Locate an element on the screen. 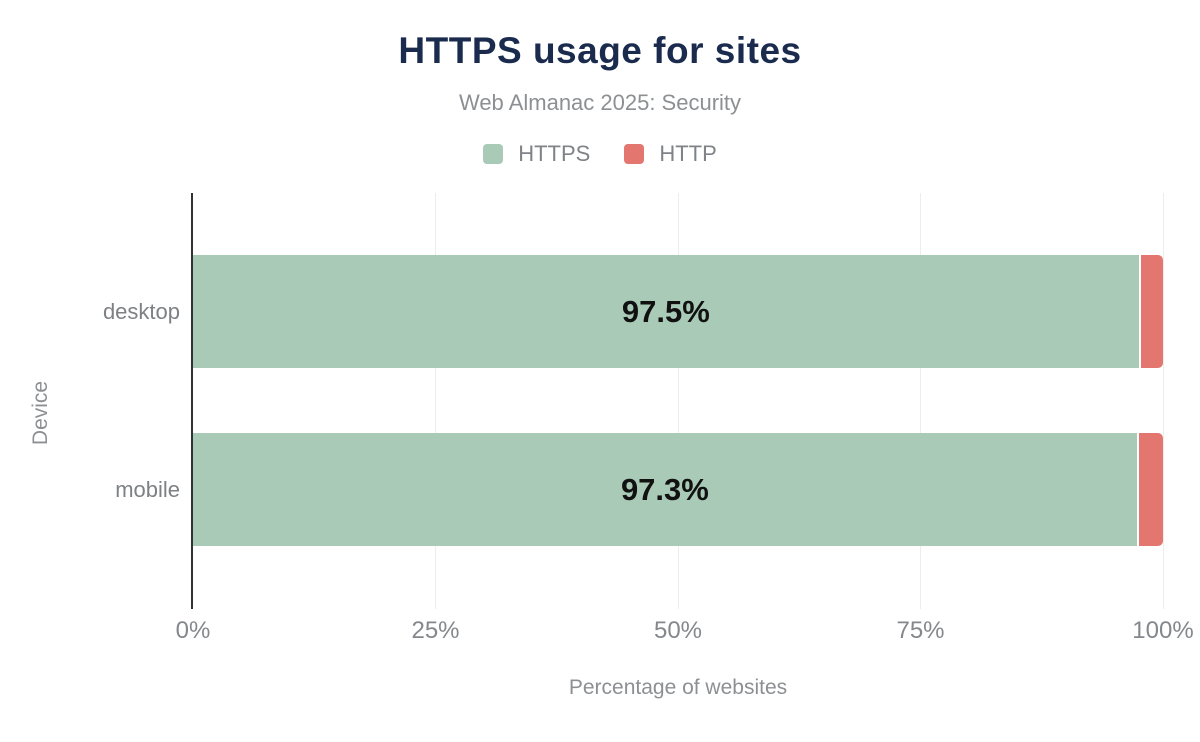 The width and height of the screenshot is (1200, 742). bar-value-label: 97.3% is located at coordinates (664, 489).